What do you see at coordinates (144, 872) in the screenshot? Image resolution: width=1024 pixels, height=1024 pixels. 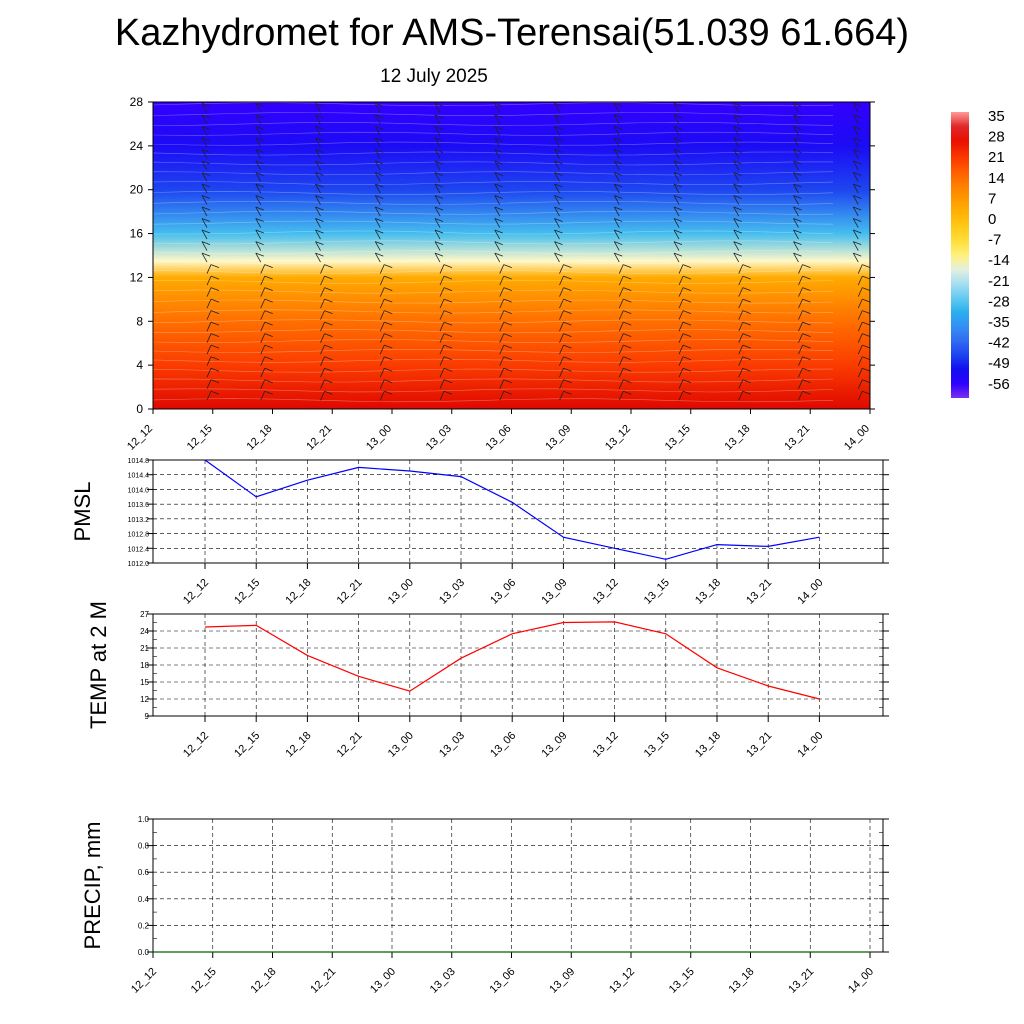 I see `y-tick-label: 0.6` at bounding box center [144, 872].